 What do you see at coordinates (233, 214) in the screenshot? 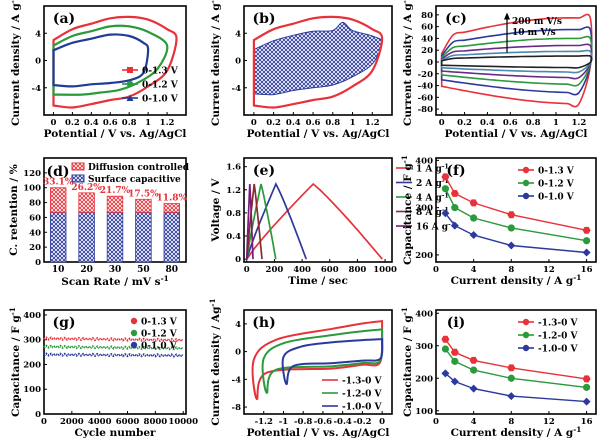
I see `y-tick-label: 0.8` at bounding box center [233, 214].